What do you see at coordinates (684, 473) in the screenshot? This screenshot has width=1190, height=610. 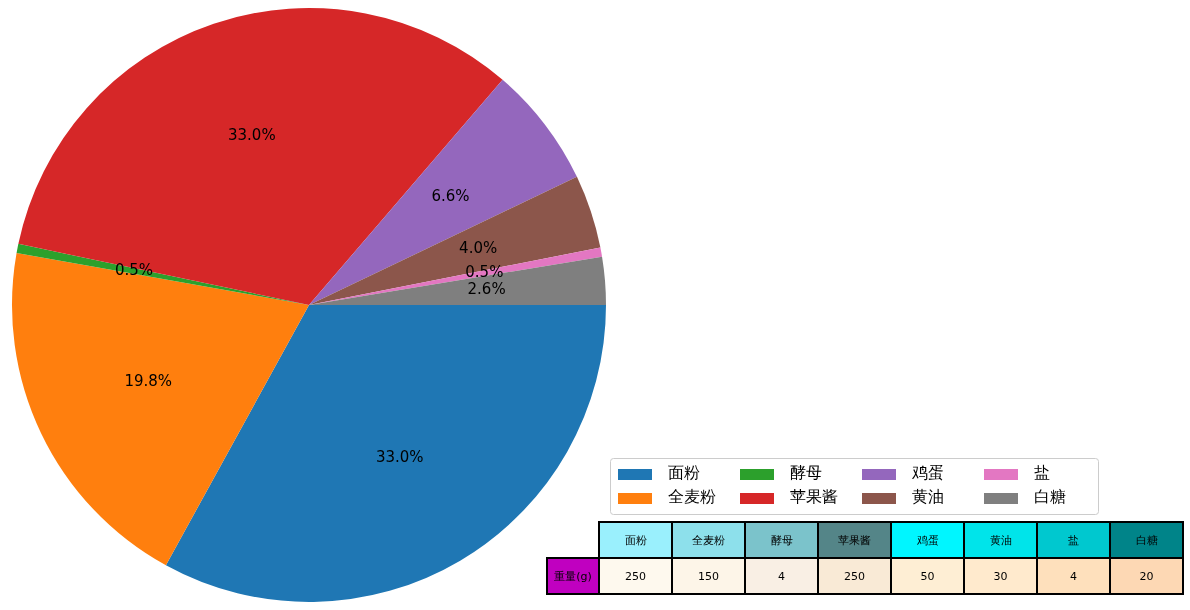 I see `legend-label: 面粉` at bounding box center [684, 473].